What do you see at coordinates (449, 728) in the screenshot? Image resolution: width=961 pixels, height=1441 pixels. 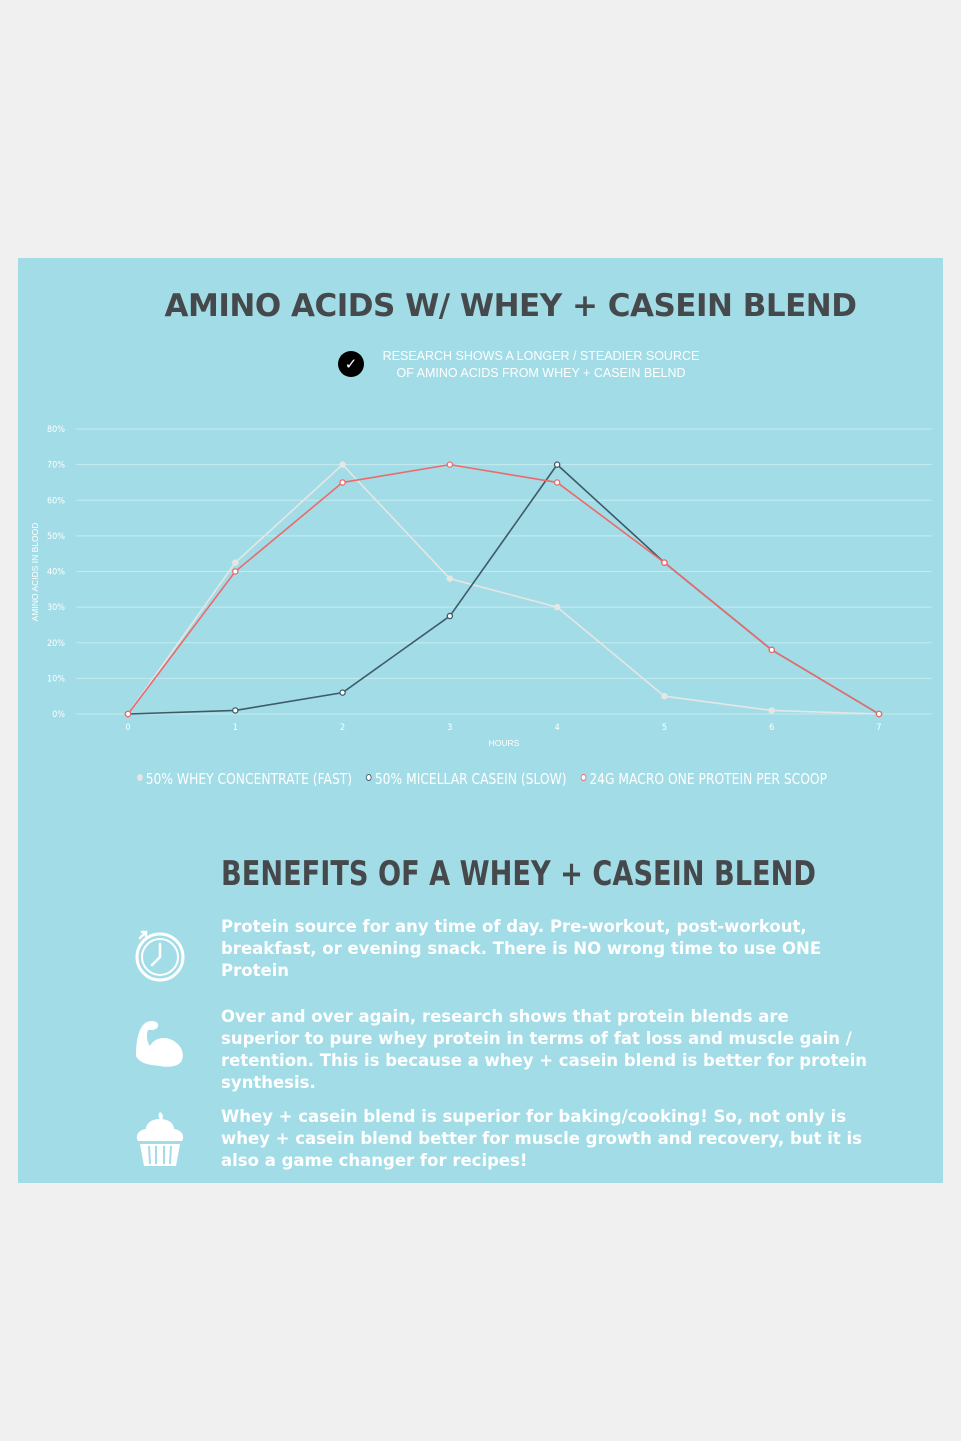 I see `x-tick-label: 3` at bounding box center [449, 728].